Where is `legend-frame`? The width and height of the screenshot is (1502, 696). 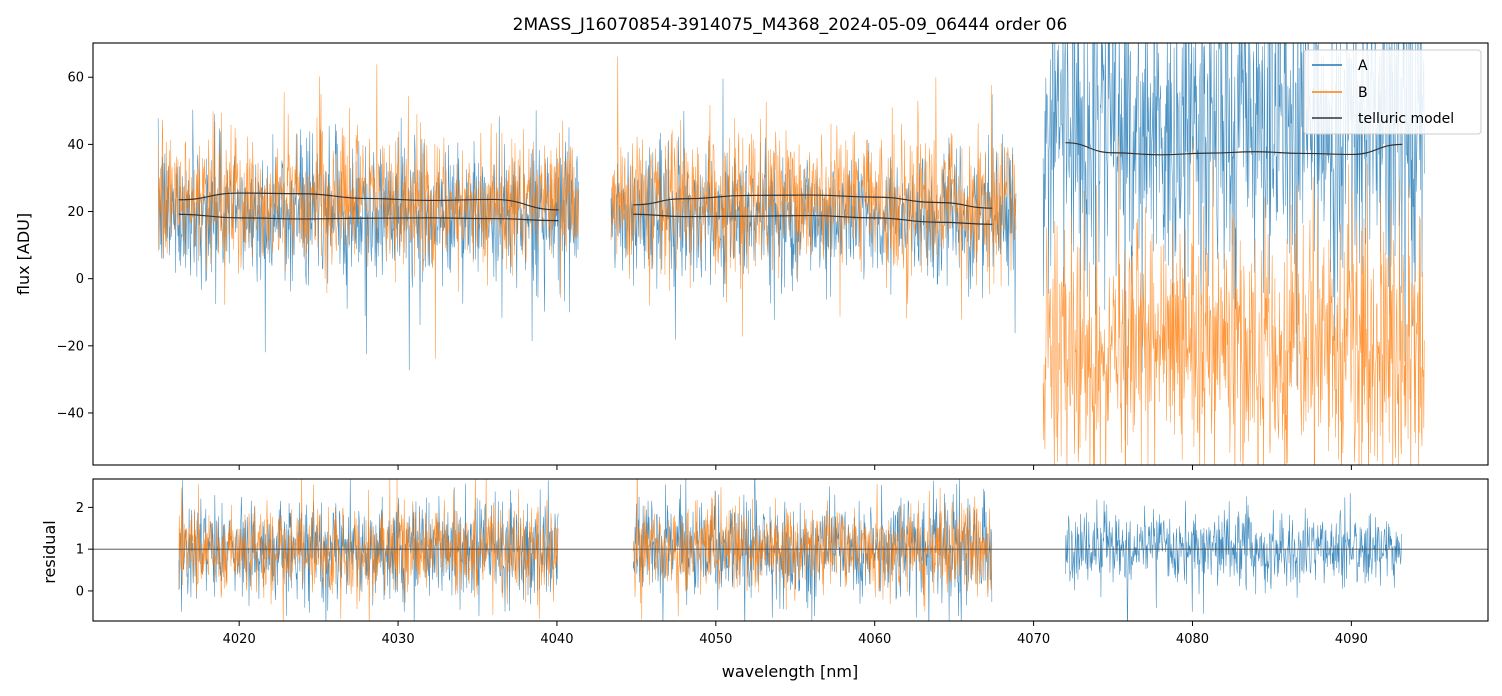
legend-frame is located at coordinates (1392, 92).